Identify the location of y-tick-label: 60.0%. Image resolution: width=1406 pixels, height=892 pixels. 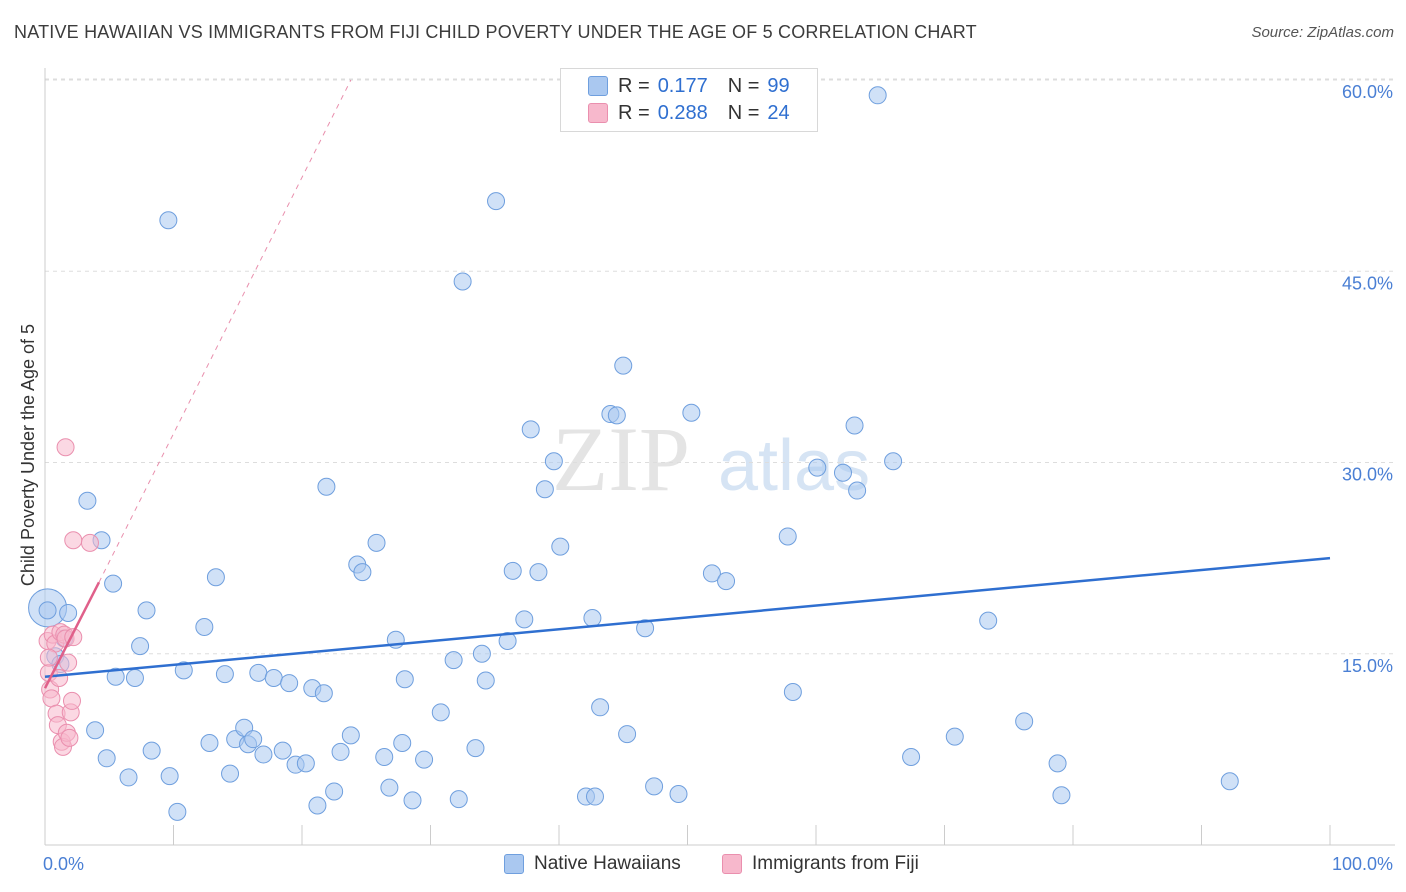
(1367, 92).